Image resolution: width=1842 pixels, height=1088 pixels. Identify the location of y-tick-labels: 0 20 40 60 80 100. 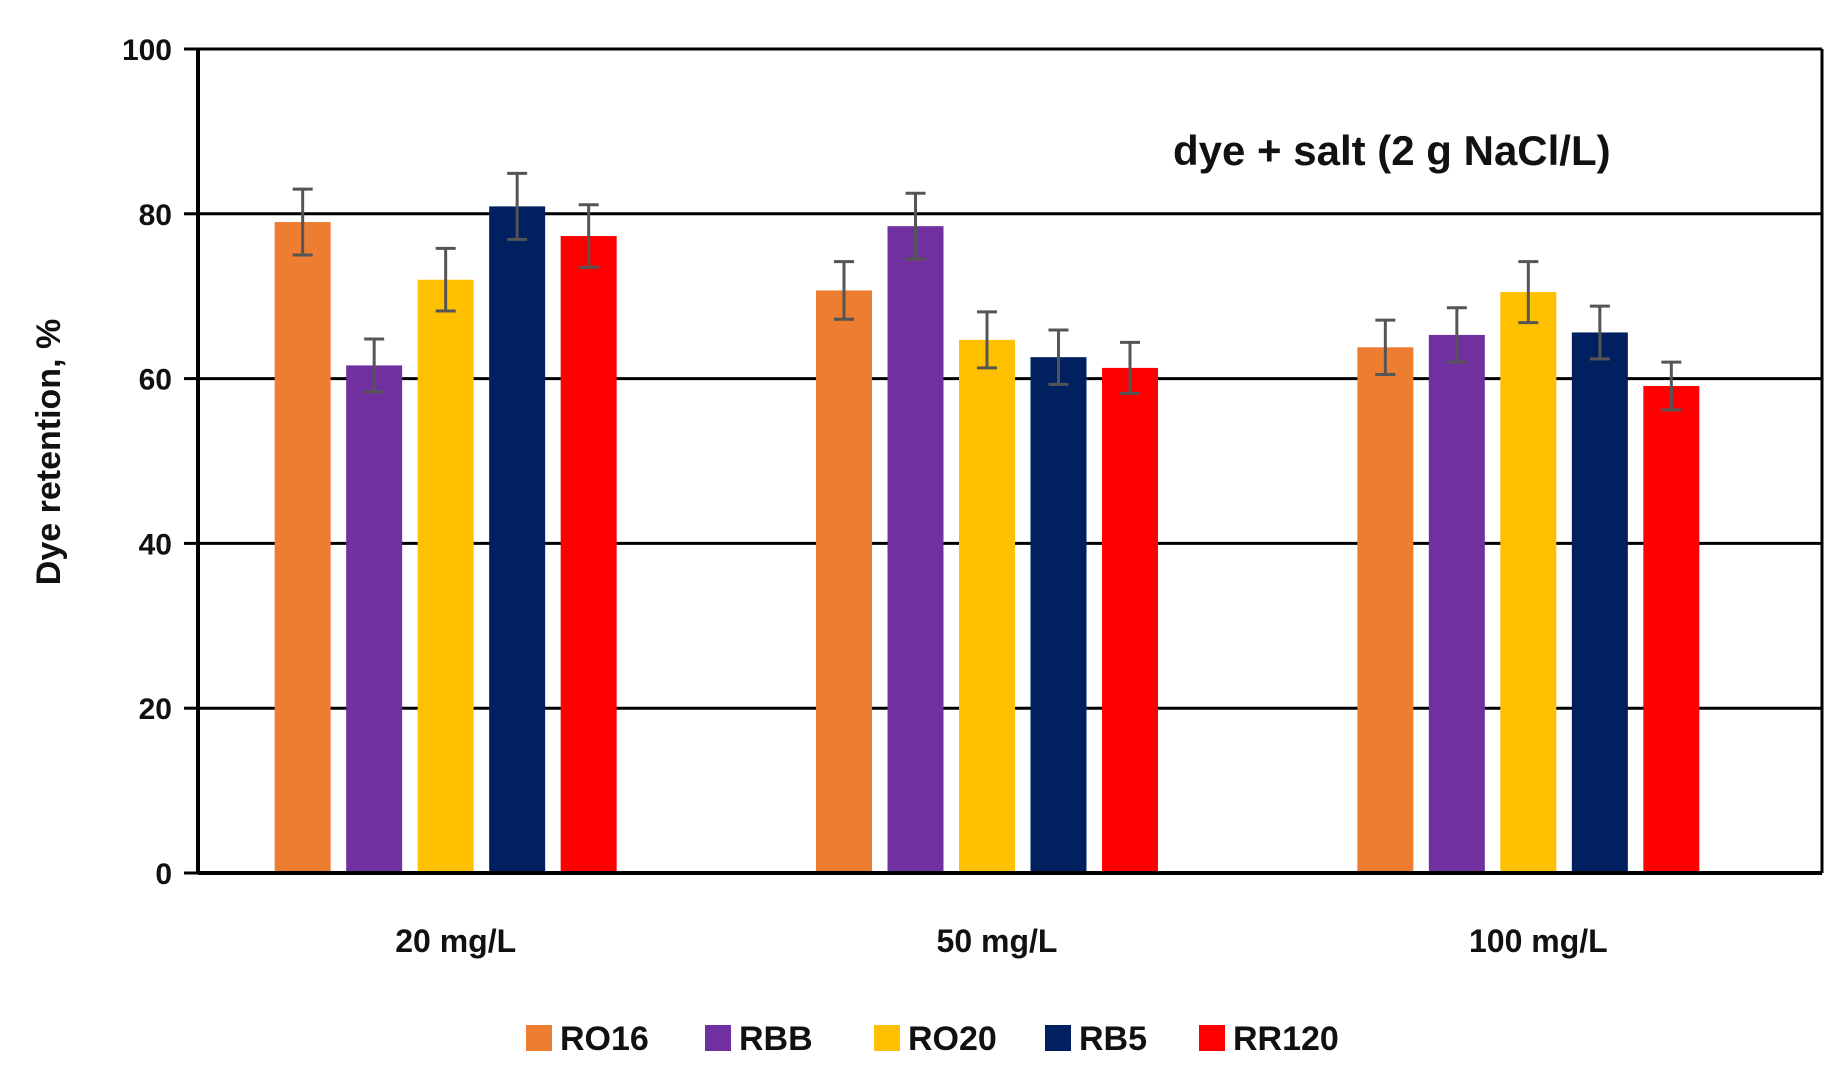
(147, 462).